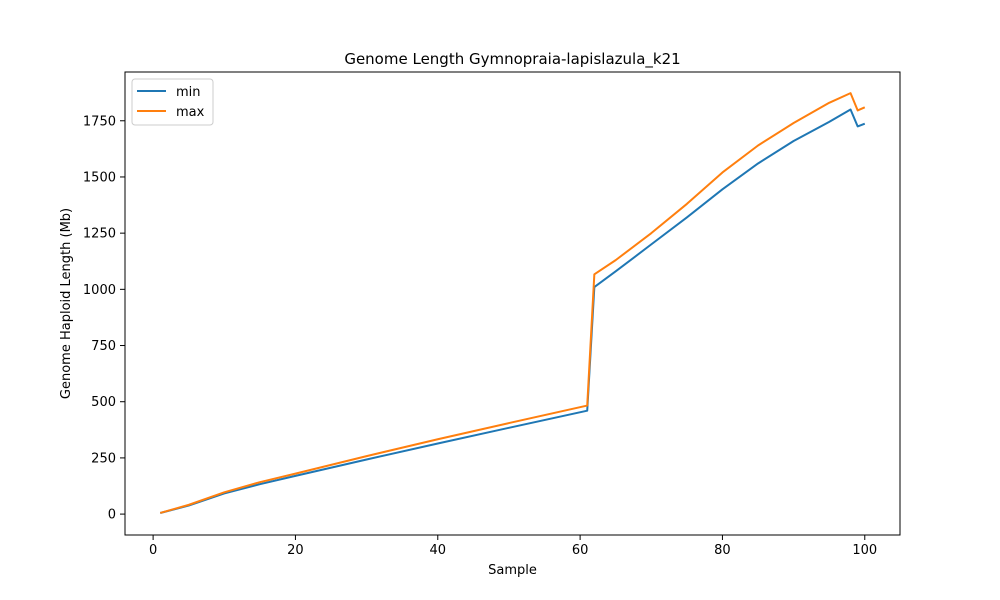 The height and width of the screenshot is (600, 1000). I want to click on x-tick-label: 80, so click(722, 550).